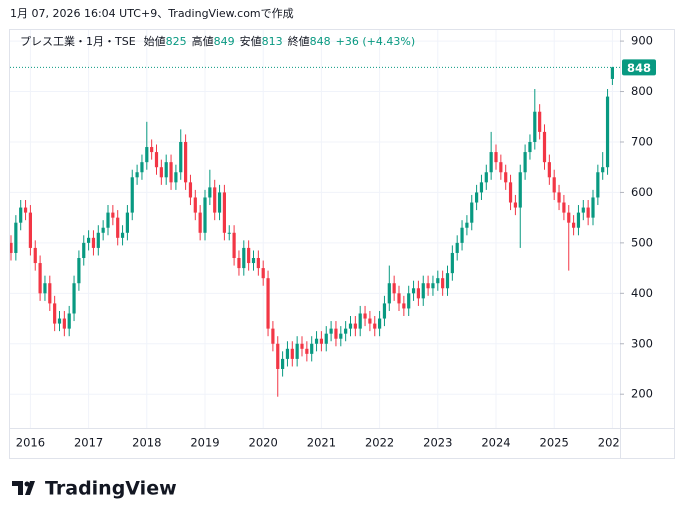  What do you see at coordinates (495, 443) in the screenshot?
I see `x-tick-label: 2024` at bounding box center [495, 443].